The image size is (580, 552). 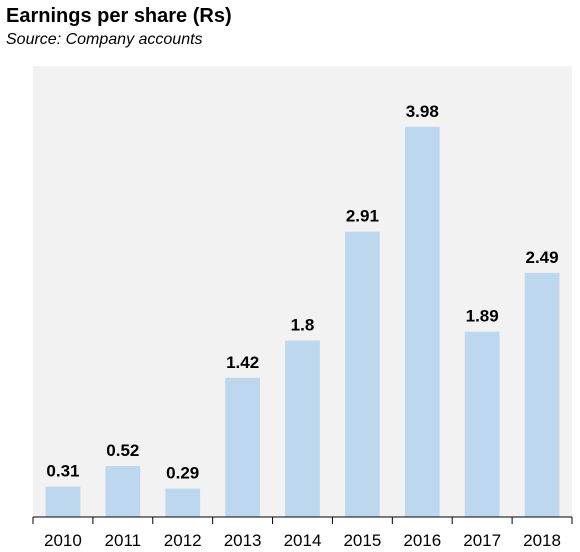 I want to click on bar-2015, so click(x=362, y=374).